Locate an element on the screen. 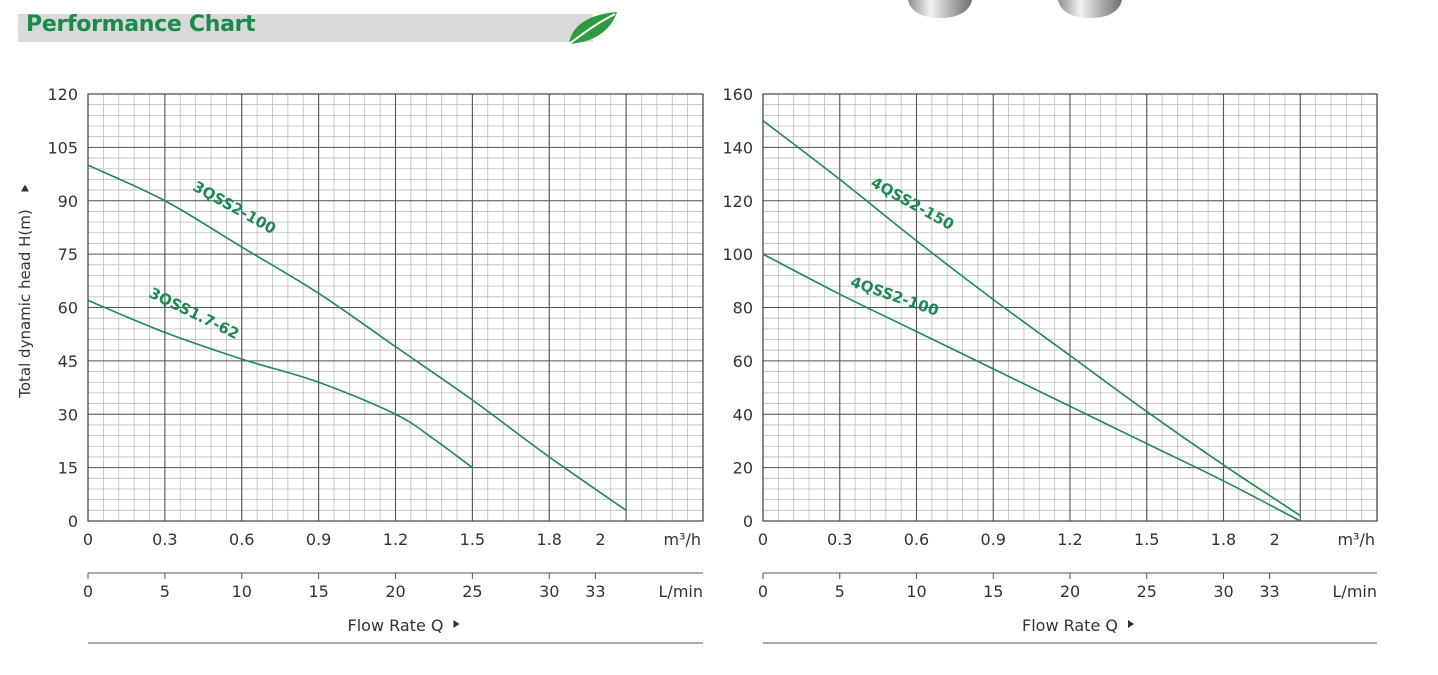 The width and height of the screenshot is (1438, 675). y-tick-label: 75 is located at coordinates (68, 254).